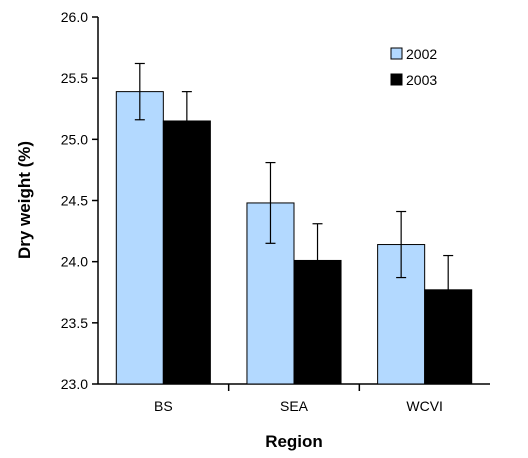 Image resolution: width=528 pixels, height=458 pixels. Describe the element at coordinates (74, 262) in the screenshot. I see `y-tick-label: 24.0` at that location.